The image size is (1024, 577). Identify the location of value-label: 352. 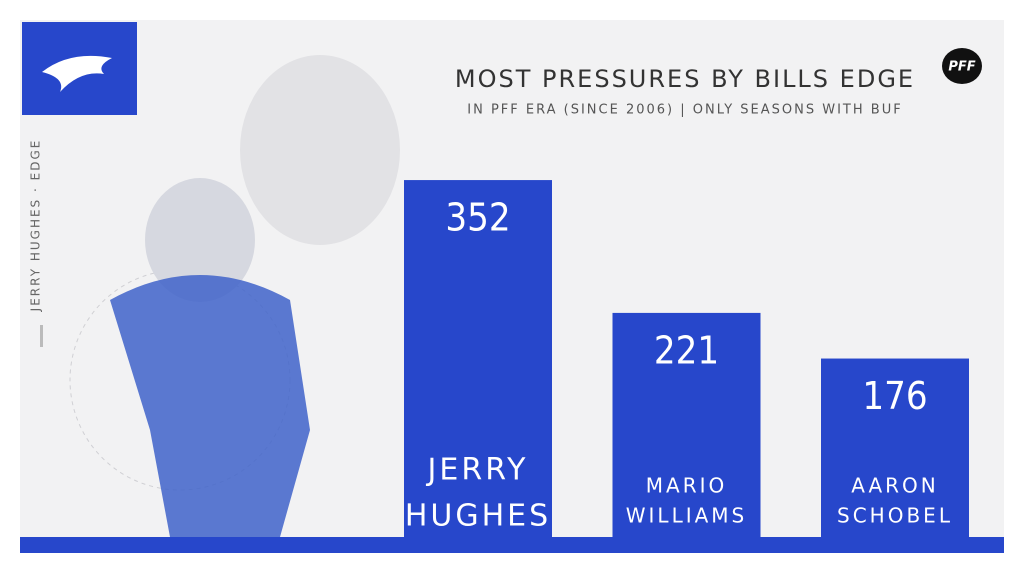
(477, 218).